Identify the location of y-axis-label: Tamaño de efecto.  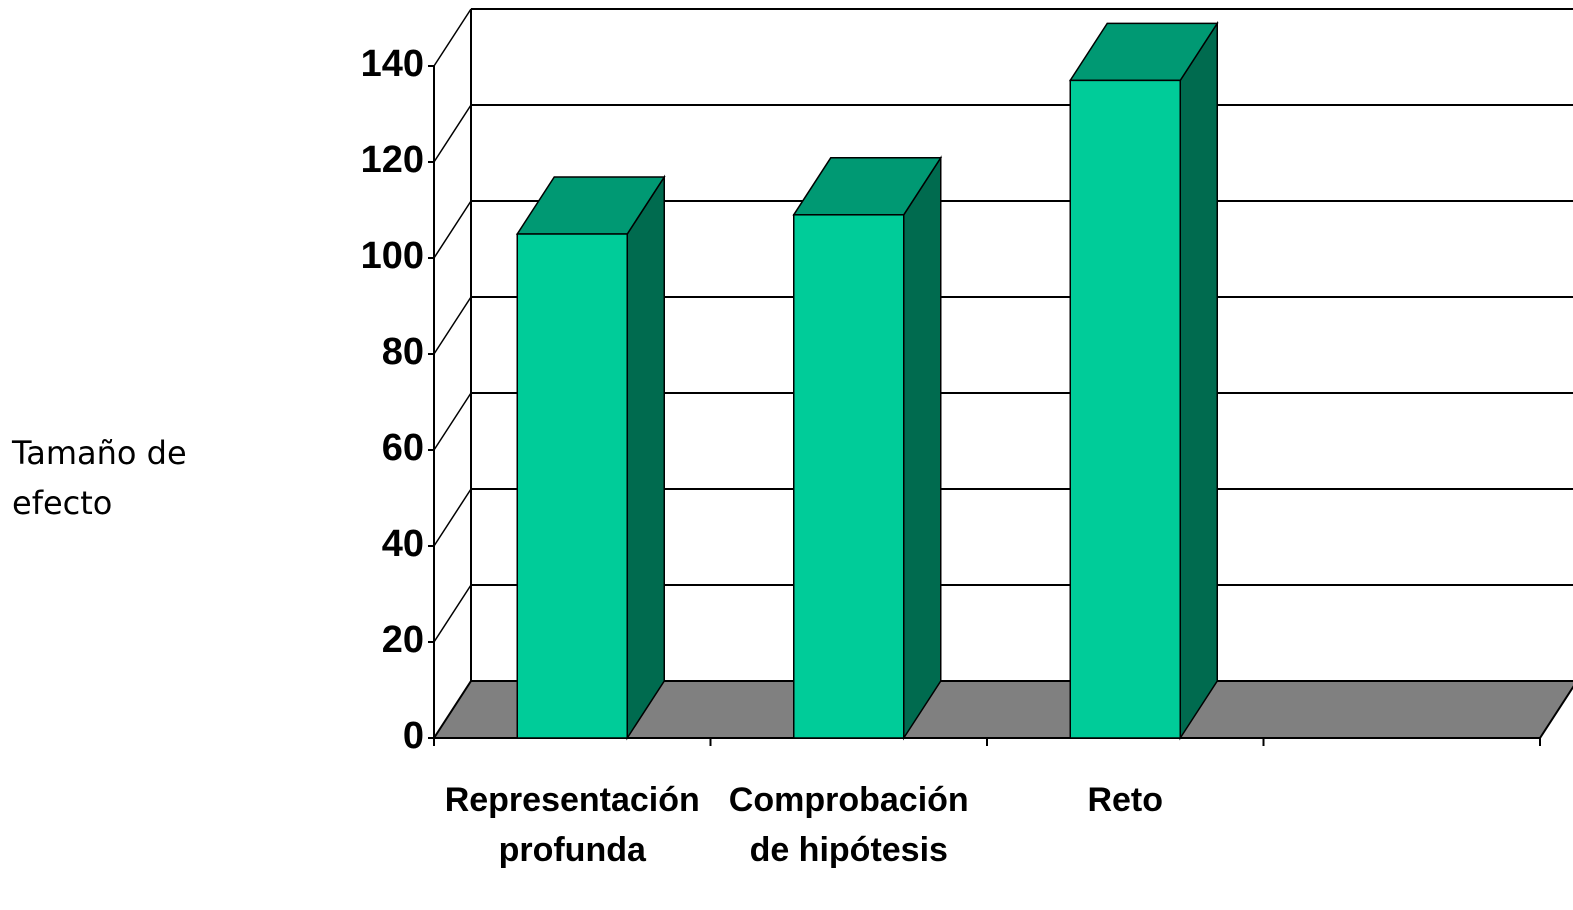
(99, 478).